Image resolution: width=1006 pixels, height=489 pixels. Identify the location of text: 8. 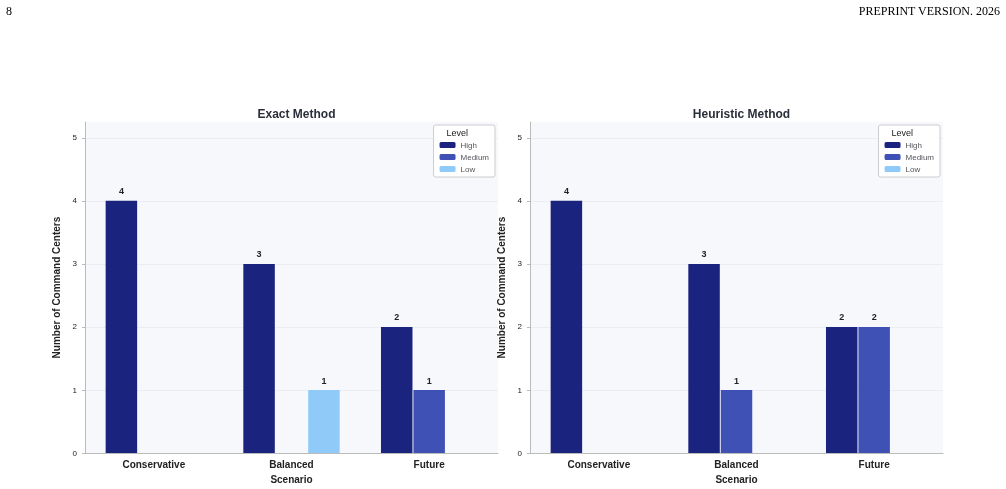
(9, 11).